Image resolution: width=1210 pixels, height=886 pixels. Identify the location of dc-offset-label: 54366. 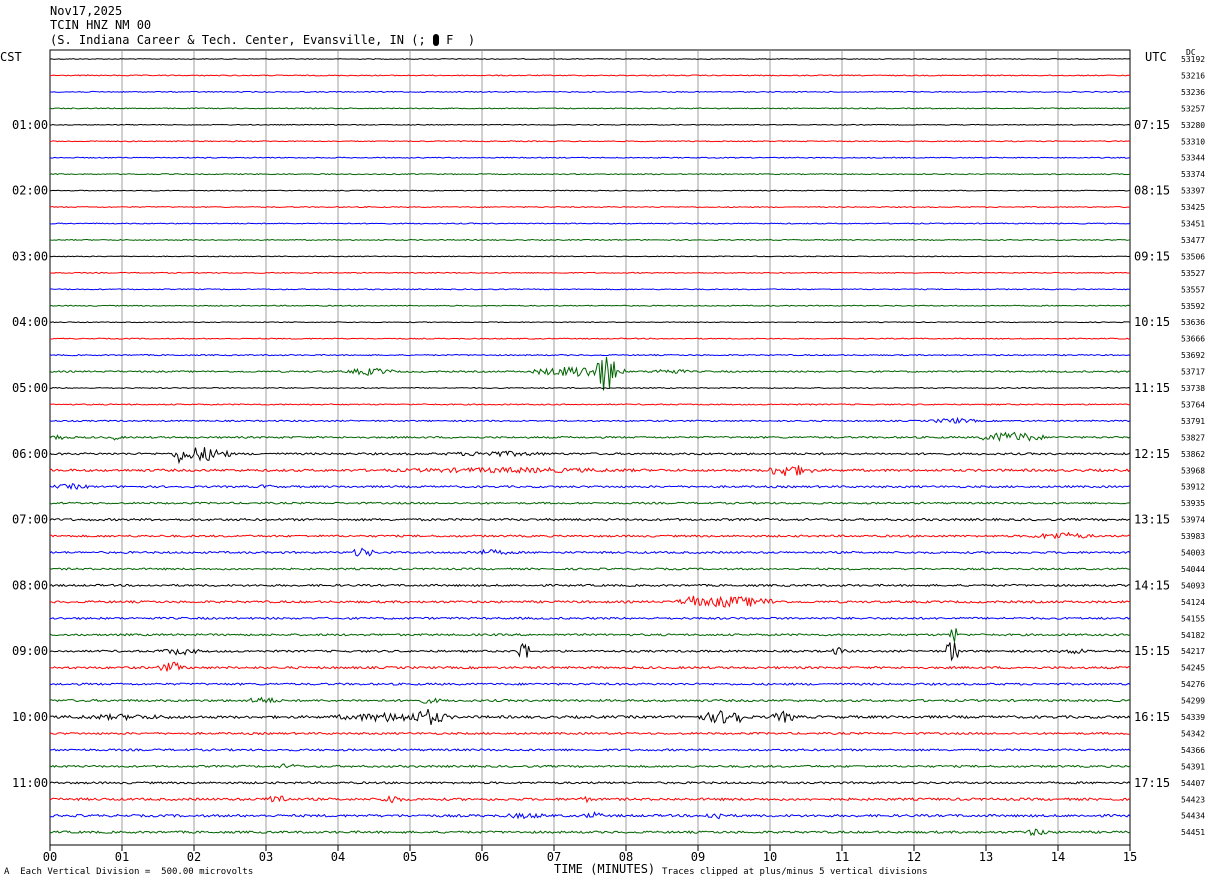
(1193, 750).